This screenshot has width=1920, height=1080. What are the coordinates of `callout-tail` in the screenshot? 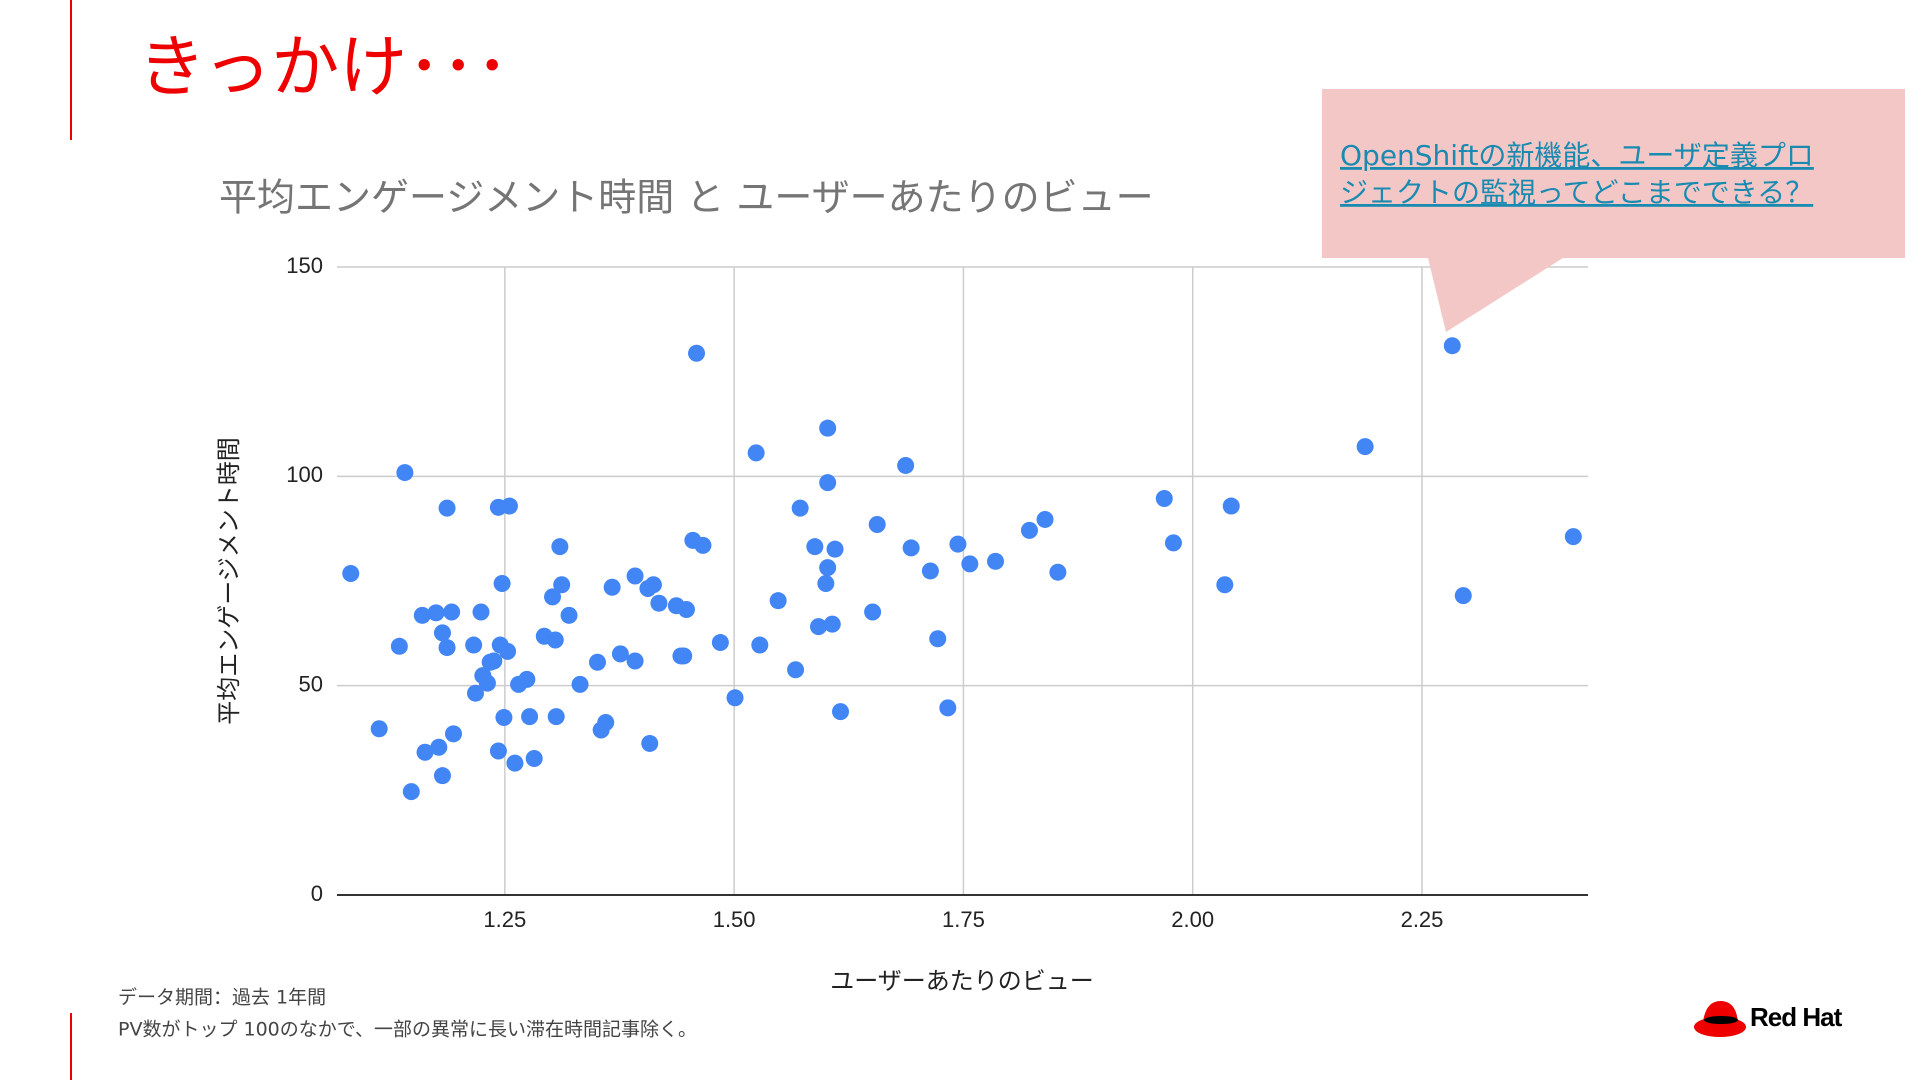 It's located at (1495, 295).